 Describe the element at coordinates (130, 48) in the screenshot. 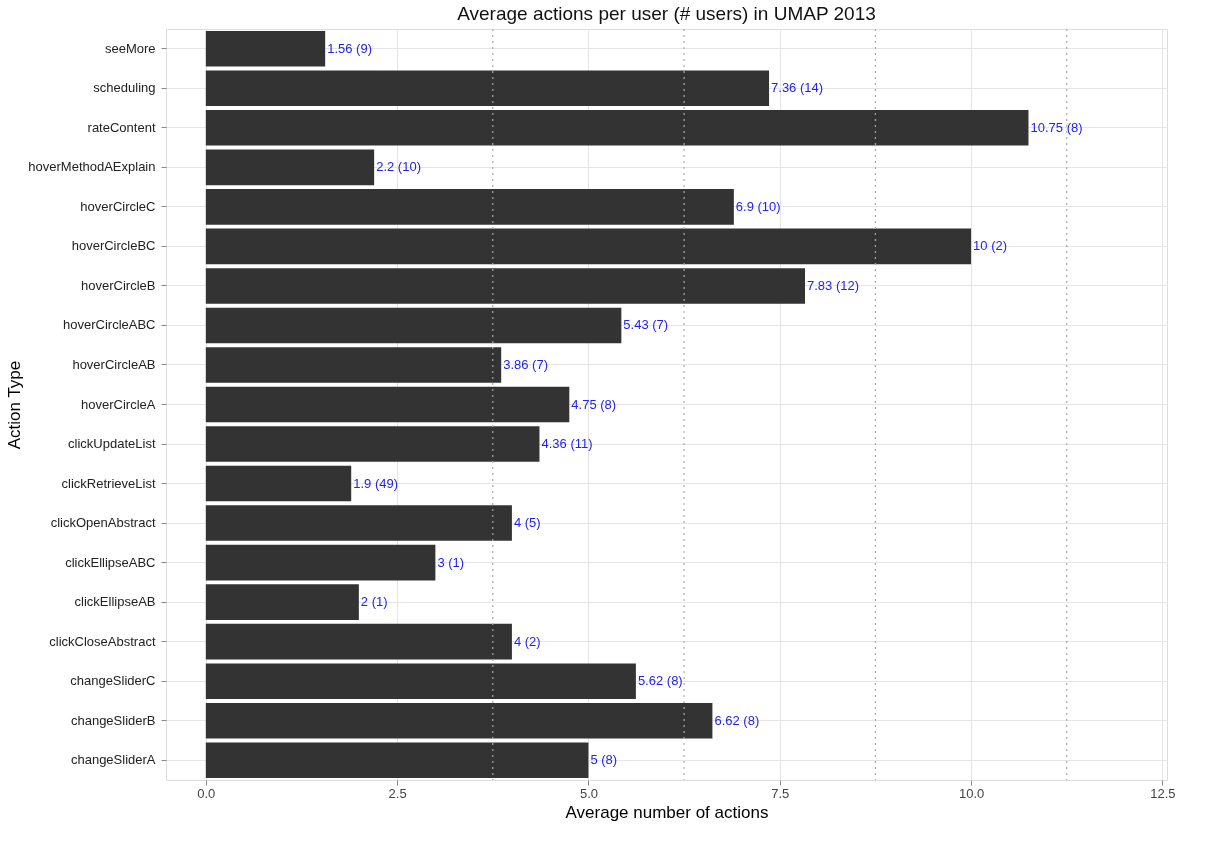

I see `y-tick-label: seeMore` at that location.